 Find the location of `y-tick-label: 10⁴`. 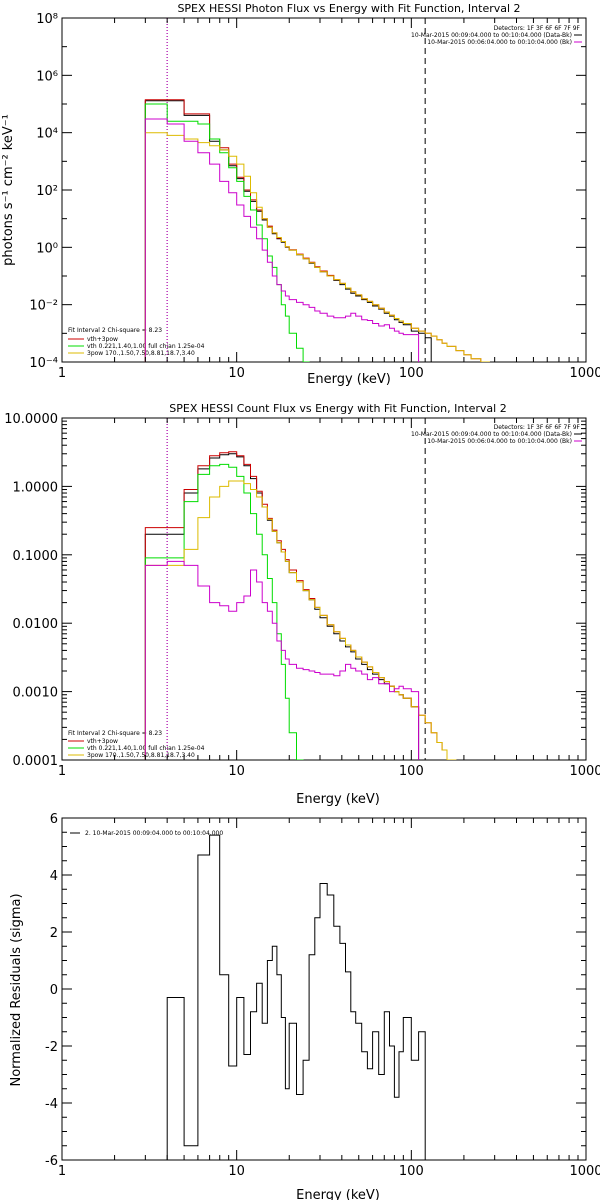

y-tick-label: 10⁴ is located at coordinates (47, 134).